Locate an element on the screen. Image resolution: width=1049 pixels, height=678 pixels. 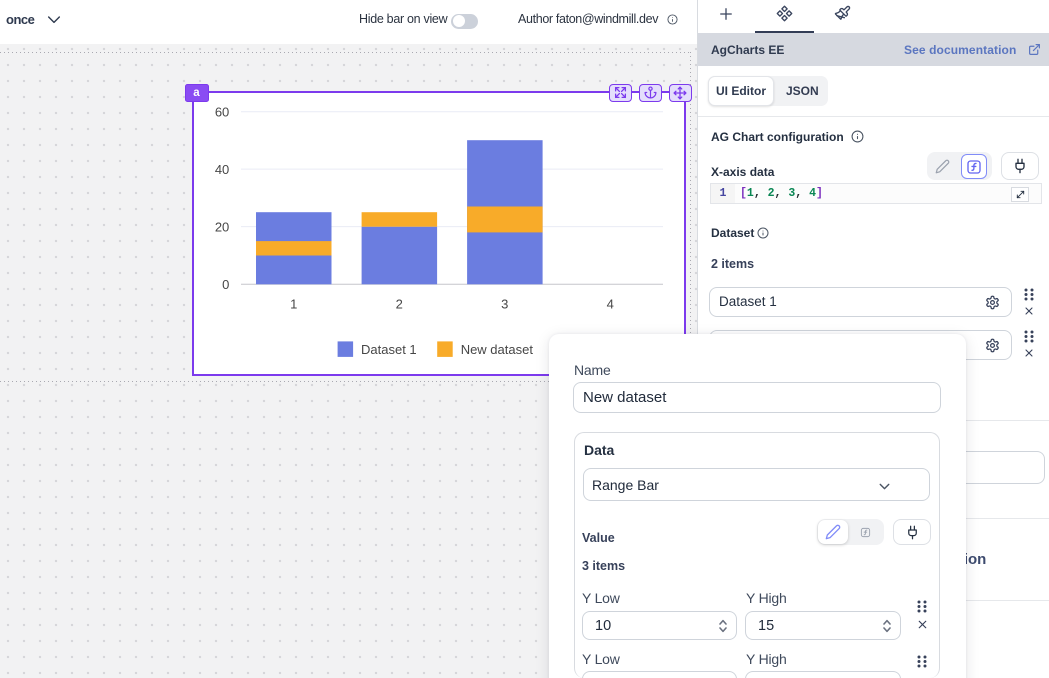
svg-text: Dataset 1 is located at coordinates (389, 348).